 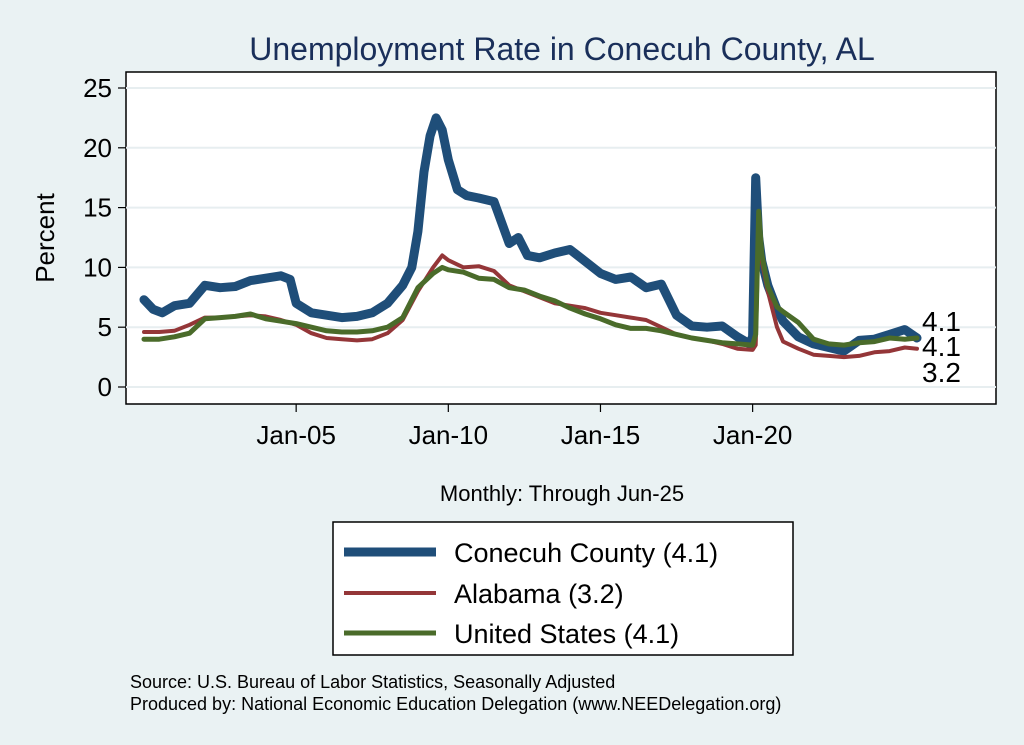 I want to click on end-label-alabama: 3.2, so click(x=941, y=372).